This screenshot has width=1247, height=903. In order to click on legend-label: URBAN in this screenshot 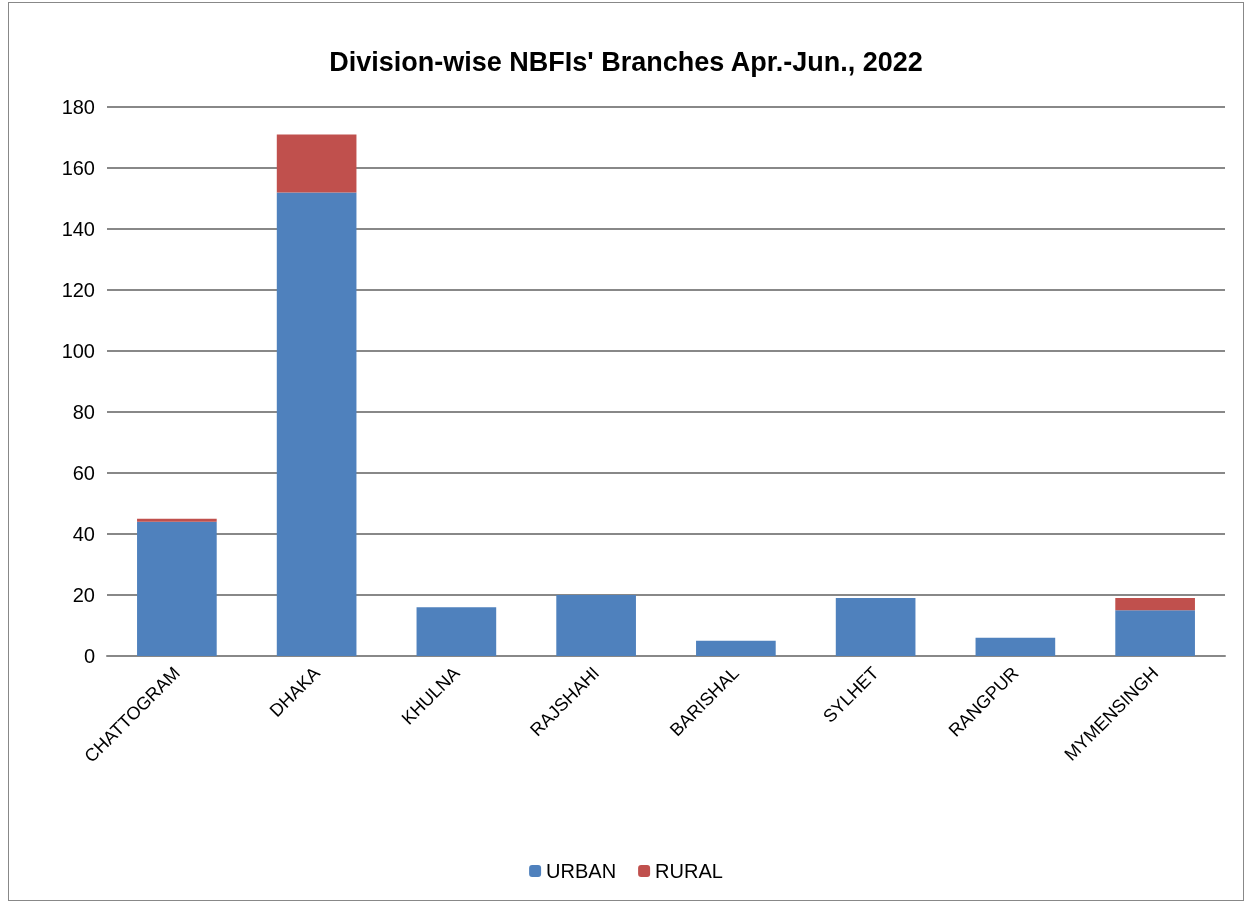, I will do `click(581, 871)`.